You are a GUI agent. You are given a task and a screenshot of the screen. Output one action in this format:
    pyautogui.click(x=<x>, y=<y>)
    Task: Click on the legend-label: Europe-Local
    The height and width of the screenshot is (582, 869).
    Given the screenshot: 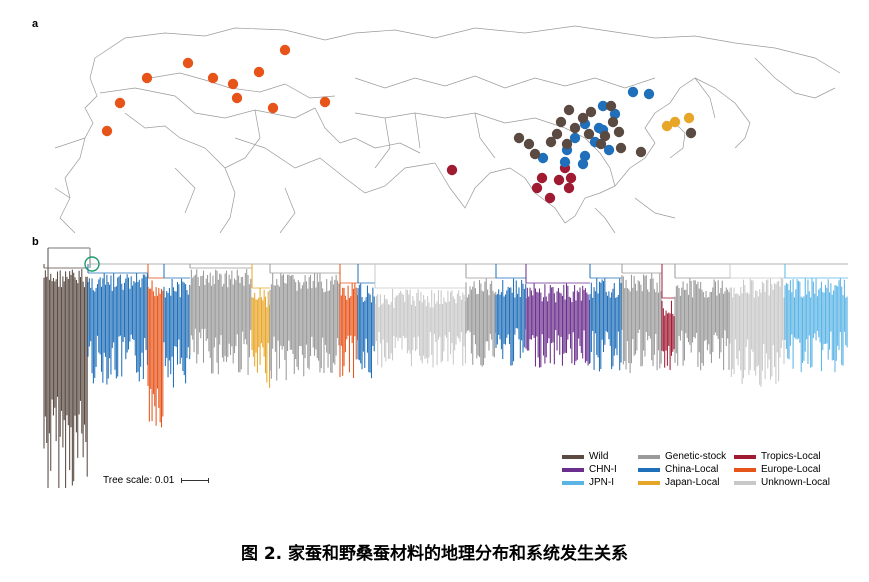 What is the action you would take?
    pyautogui.click(x=791, y=469)
    